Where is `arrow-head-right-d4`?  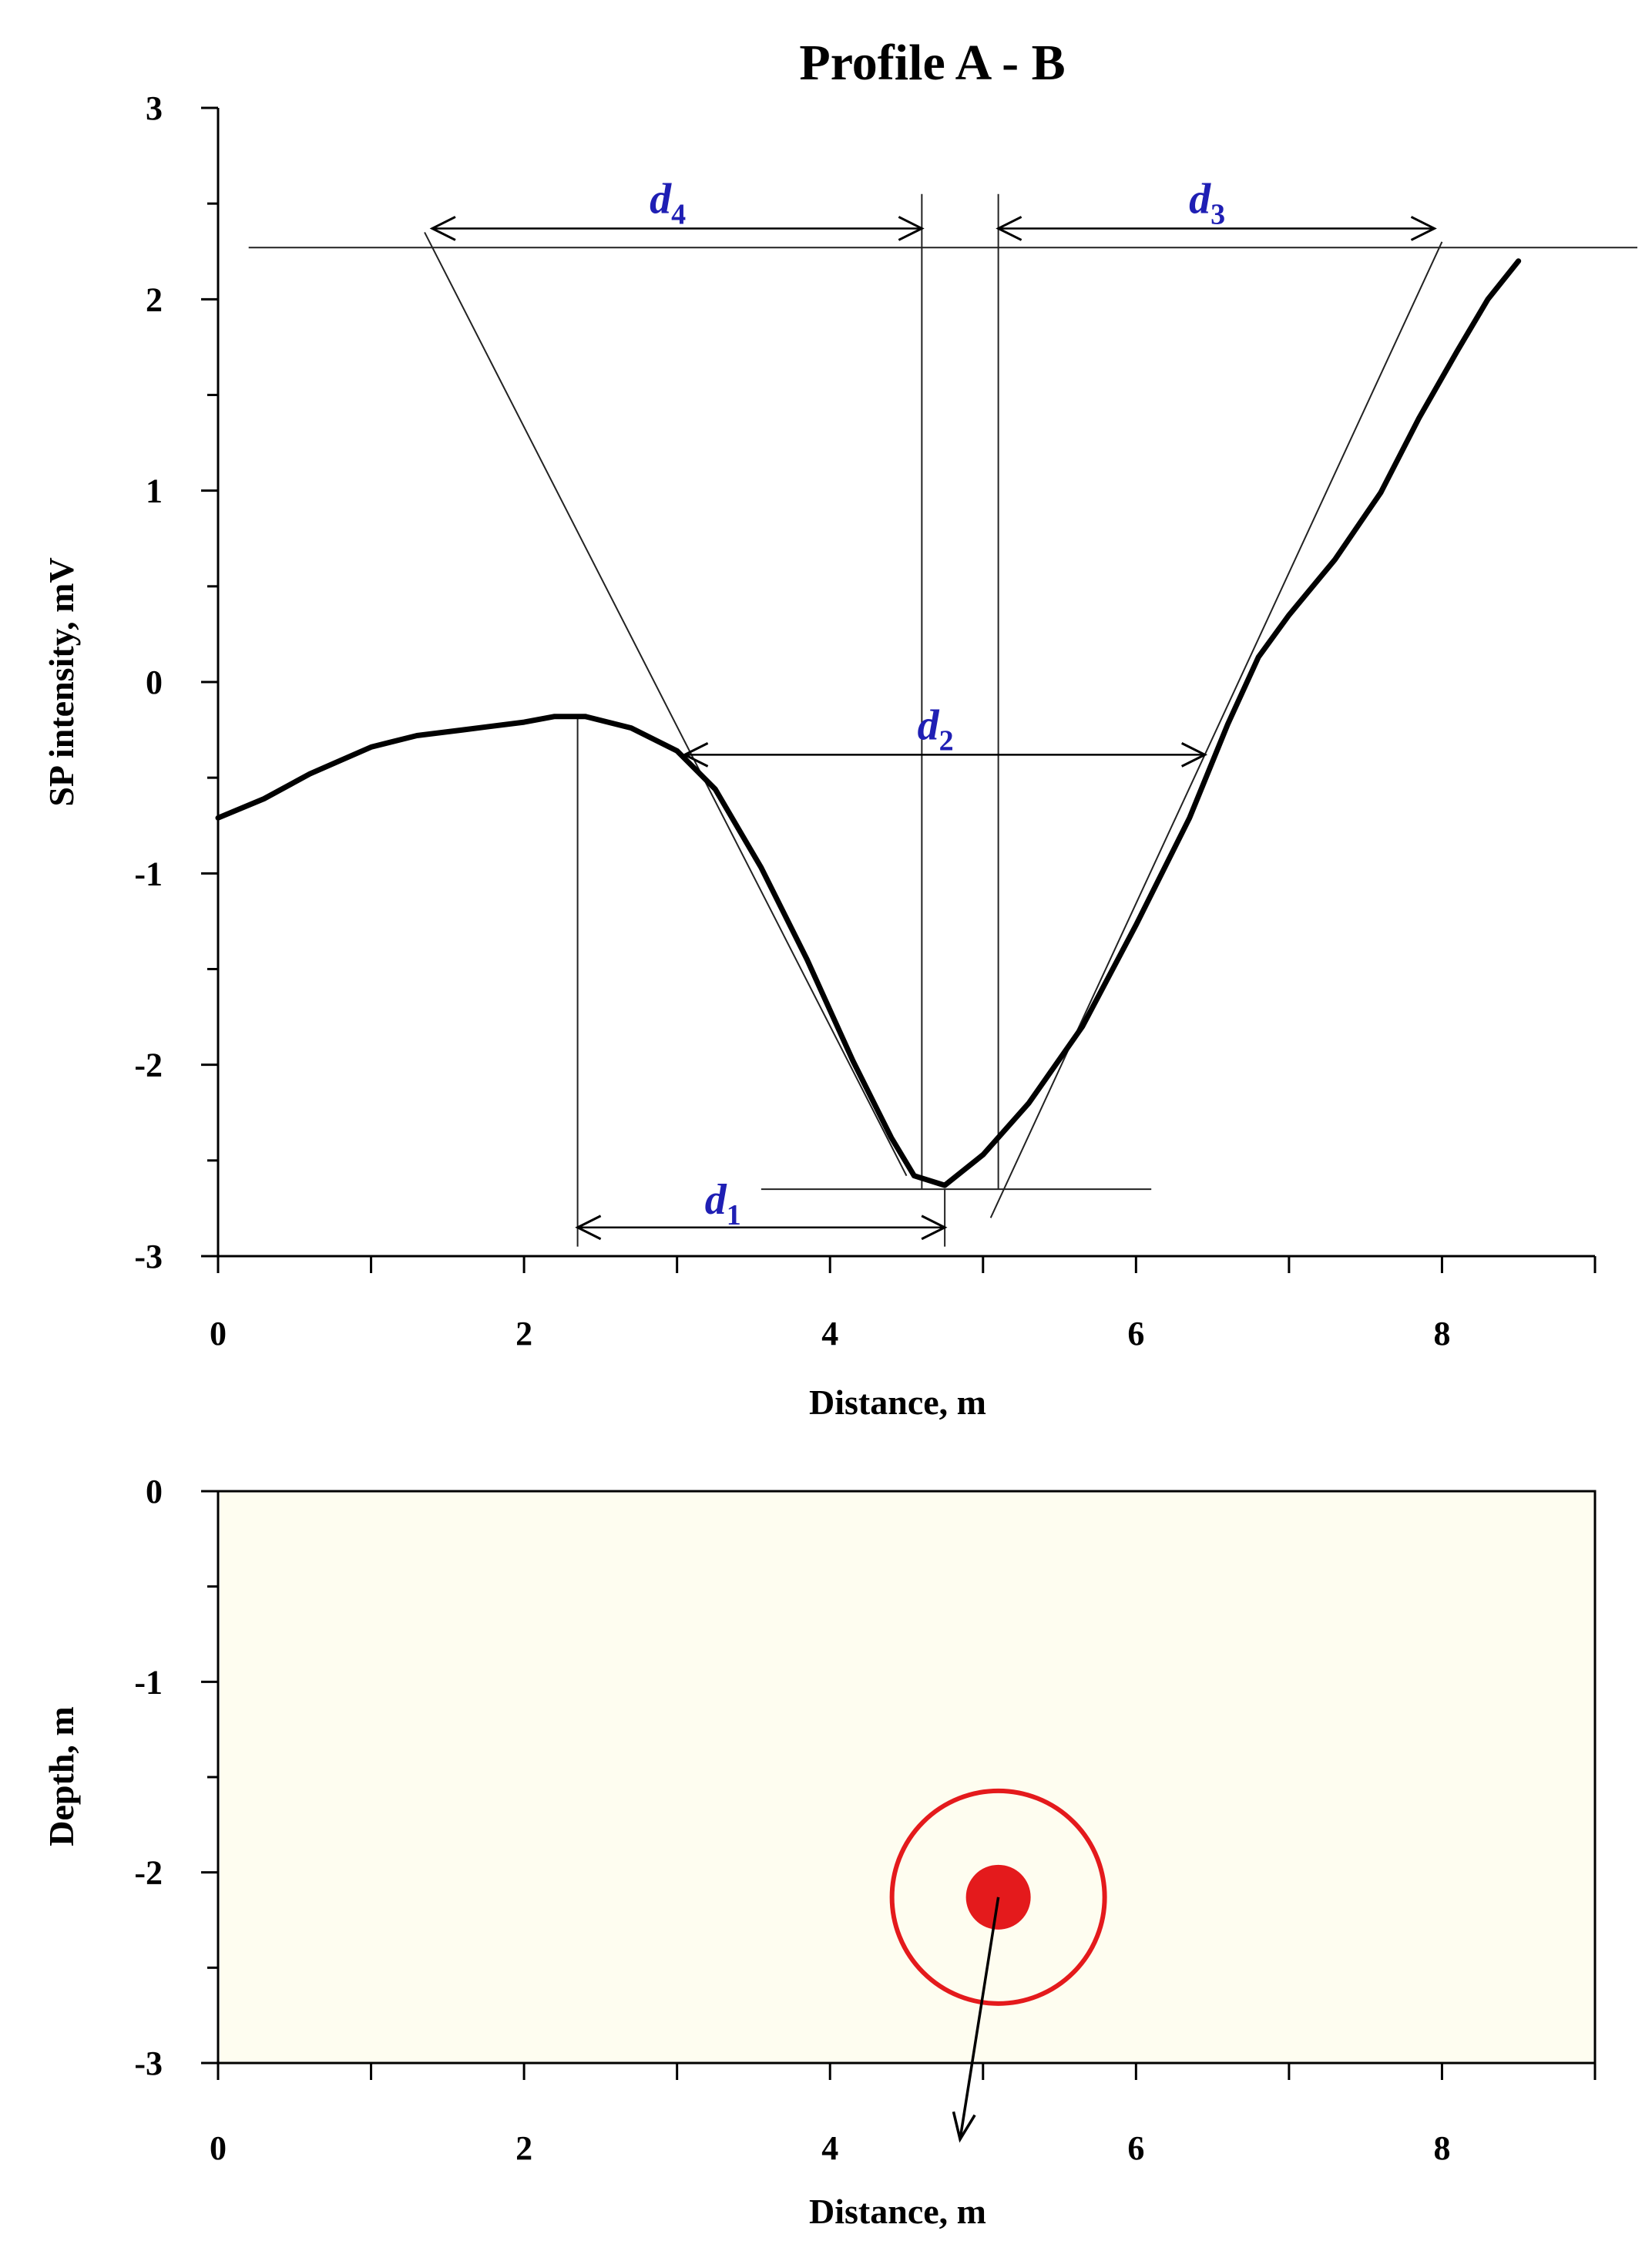
arrow-head-right-d4 is located at coordinates (911, 229).